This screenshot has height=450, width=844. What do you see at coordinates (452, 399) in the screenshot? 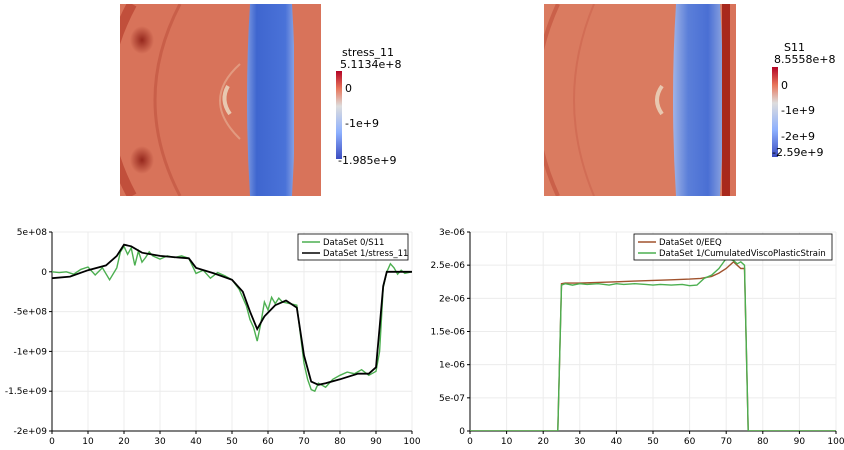
I see `y-tick-label: 5e-07` at bounding box center [452, 399].